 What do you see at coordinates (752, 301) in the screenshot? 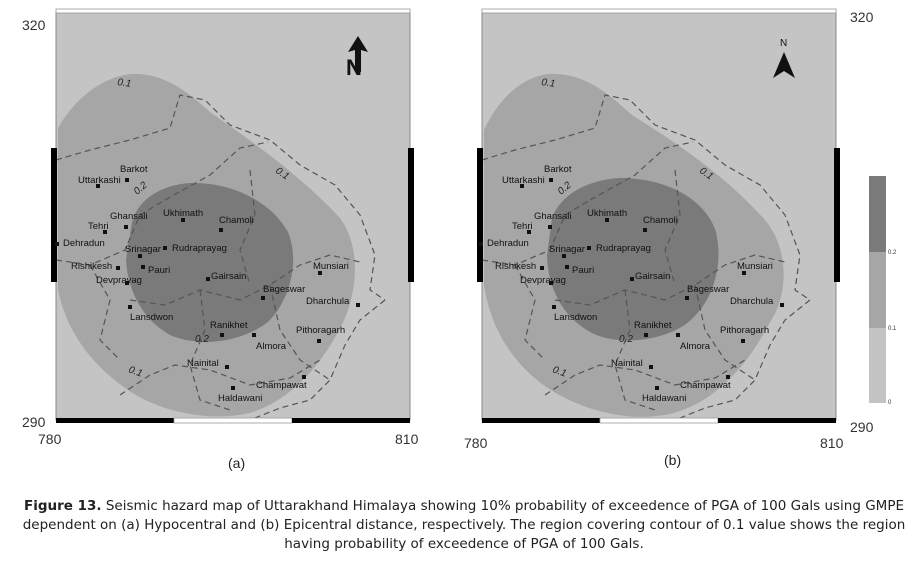
I see `place-label: Dharchula` at bounding box center [752, 301].